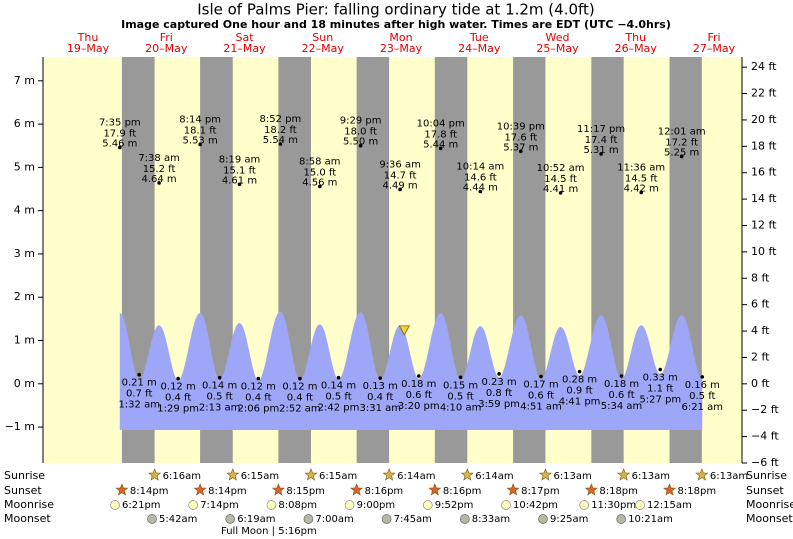  I want to click on tide-label: 2:13 am, so click(220, 408).